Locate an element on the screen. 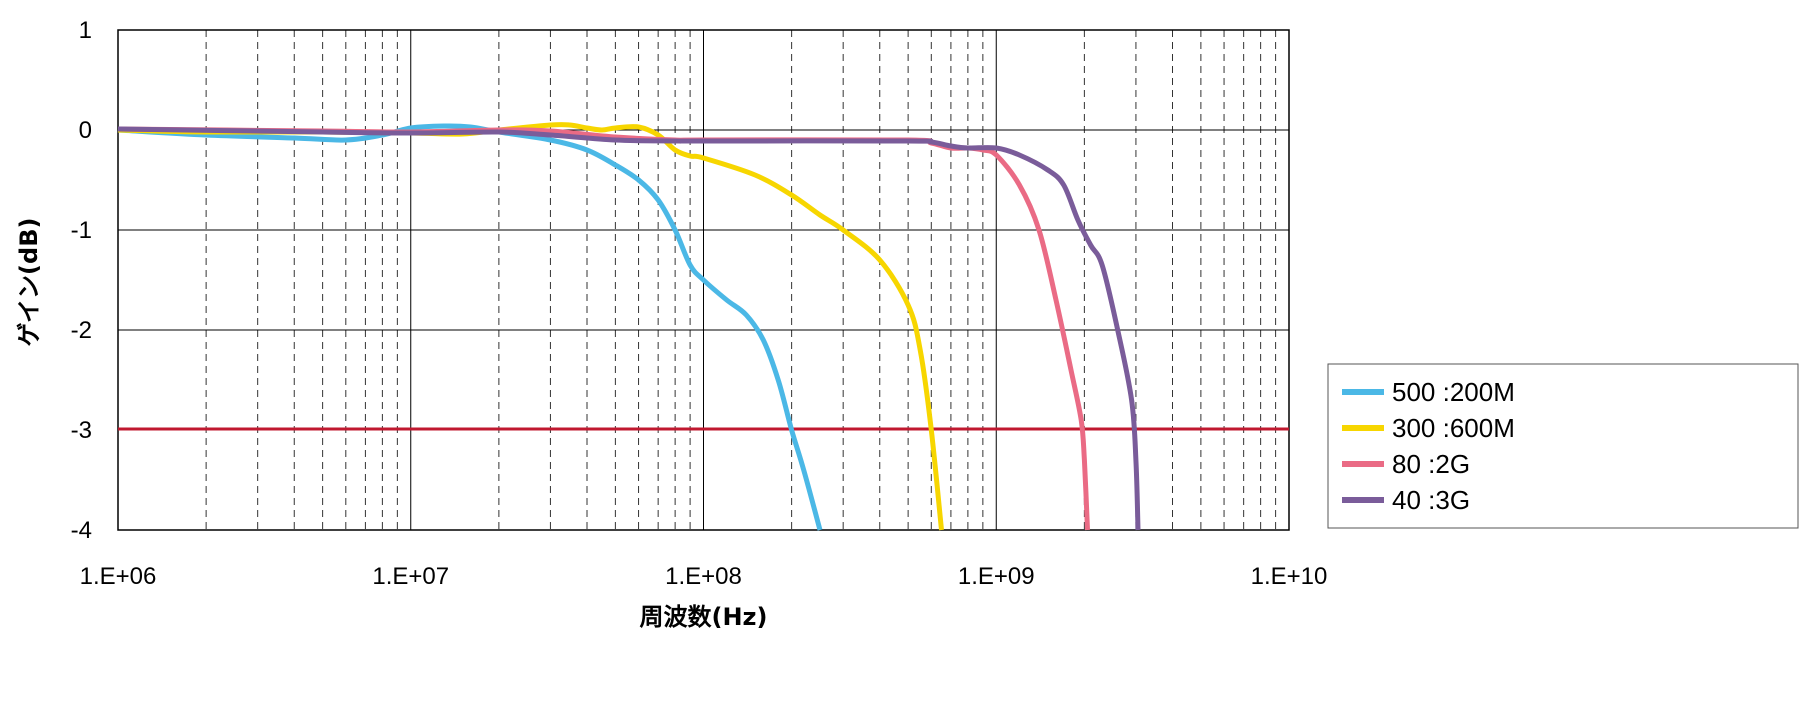  x-tick-label: 1.E+08 is located at coordinates (703, 576).